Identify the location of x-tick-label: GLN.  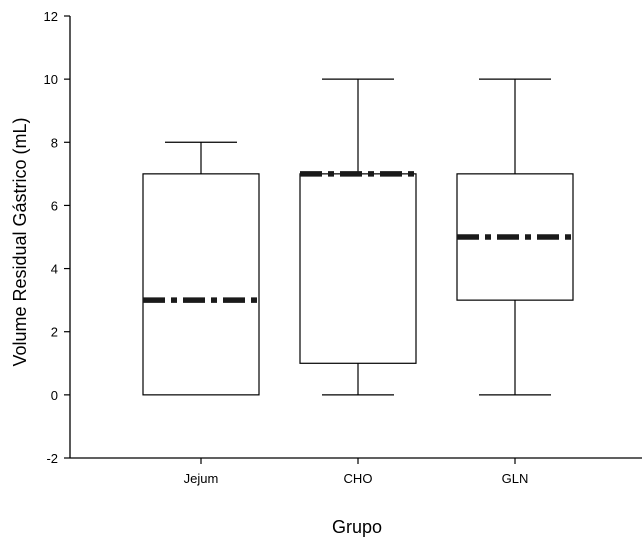
(515, 478).